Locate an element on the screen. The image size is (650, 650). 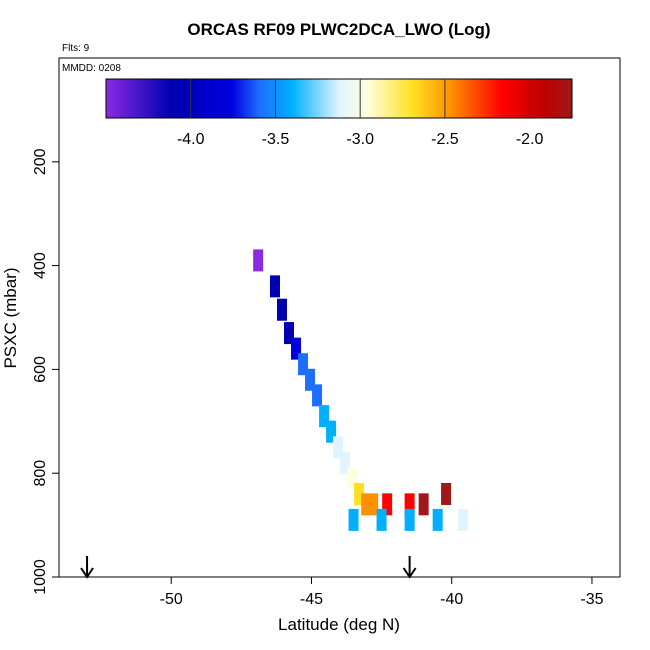
colorbar-tick-label: -3.0 is located at coordinates (360, 139).